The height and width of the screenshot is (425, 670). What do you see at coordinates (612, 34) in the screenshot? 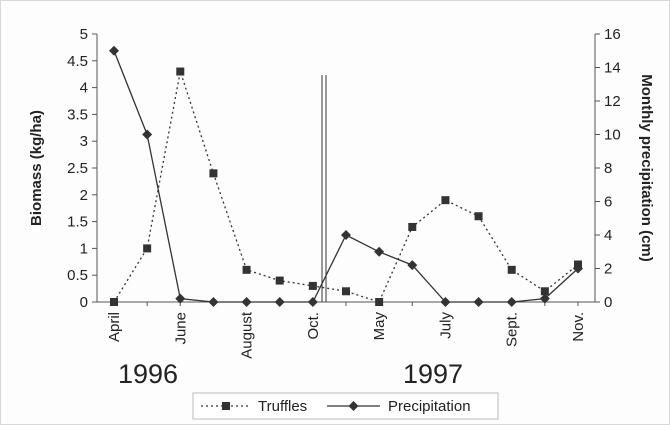
I see `right-tick-label: 16` at bounding box center [612, 34].